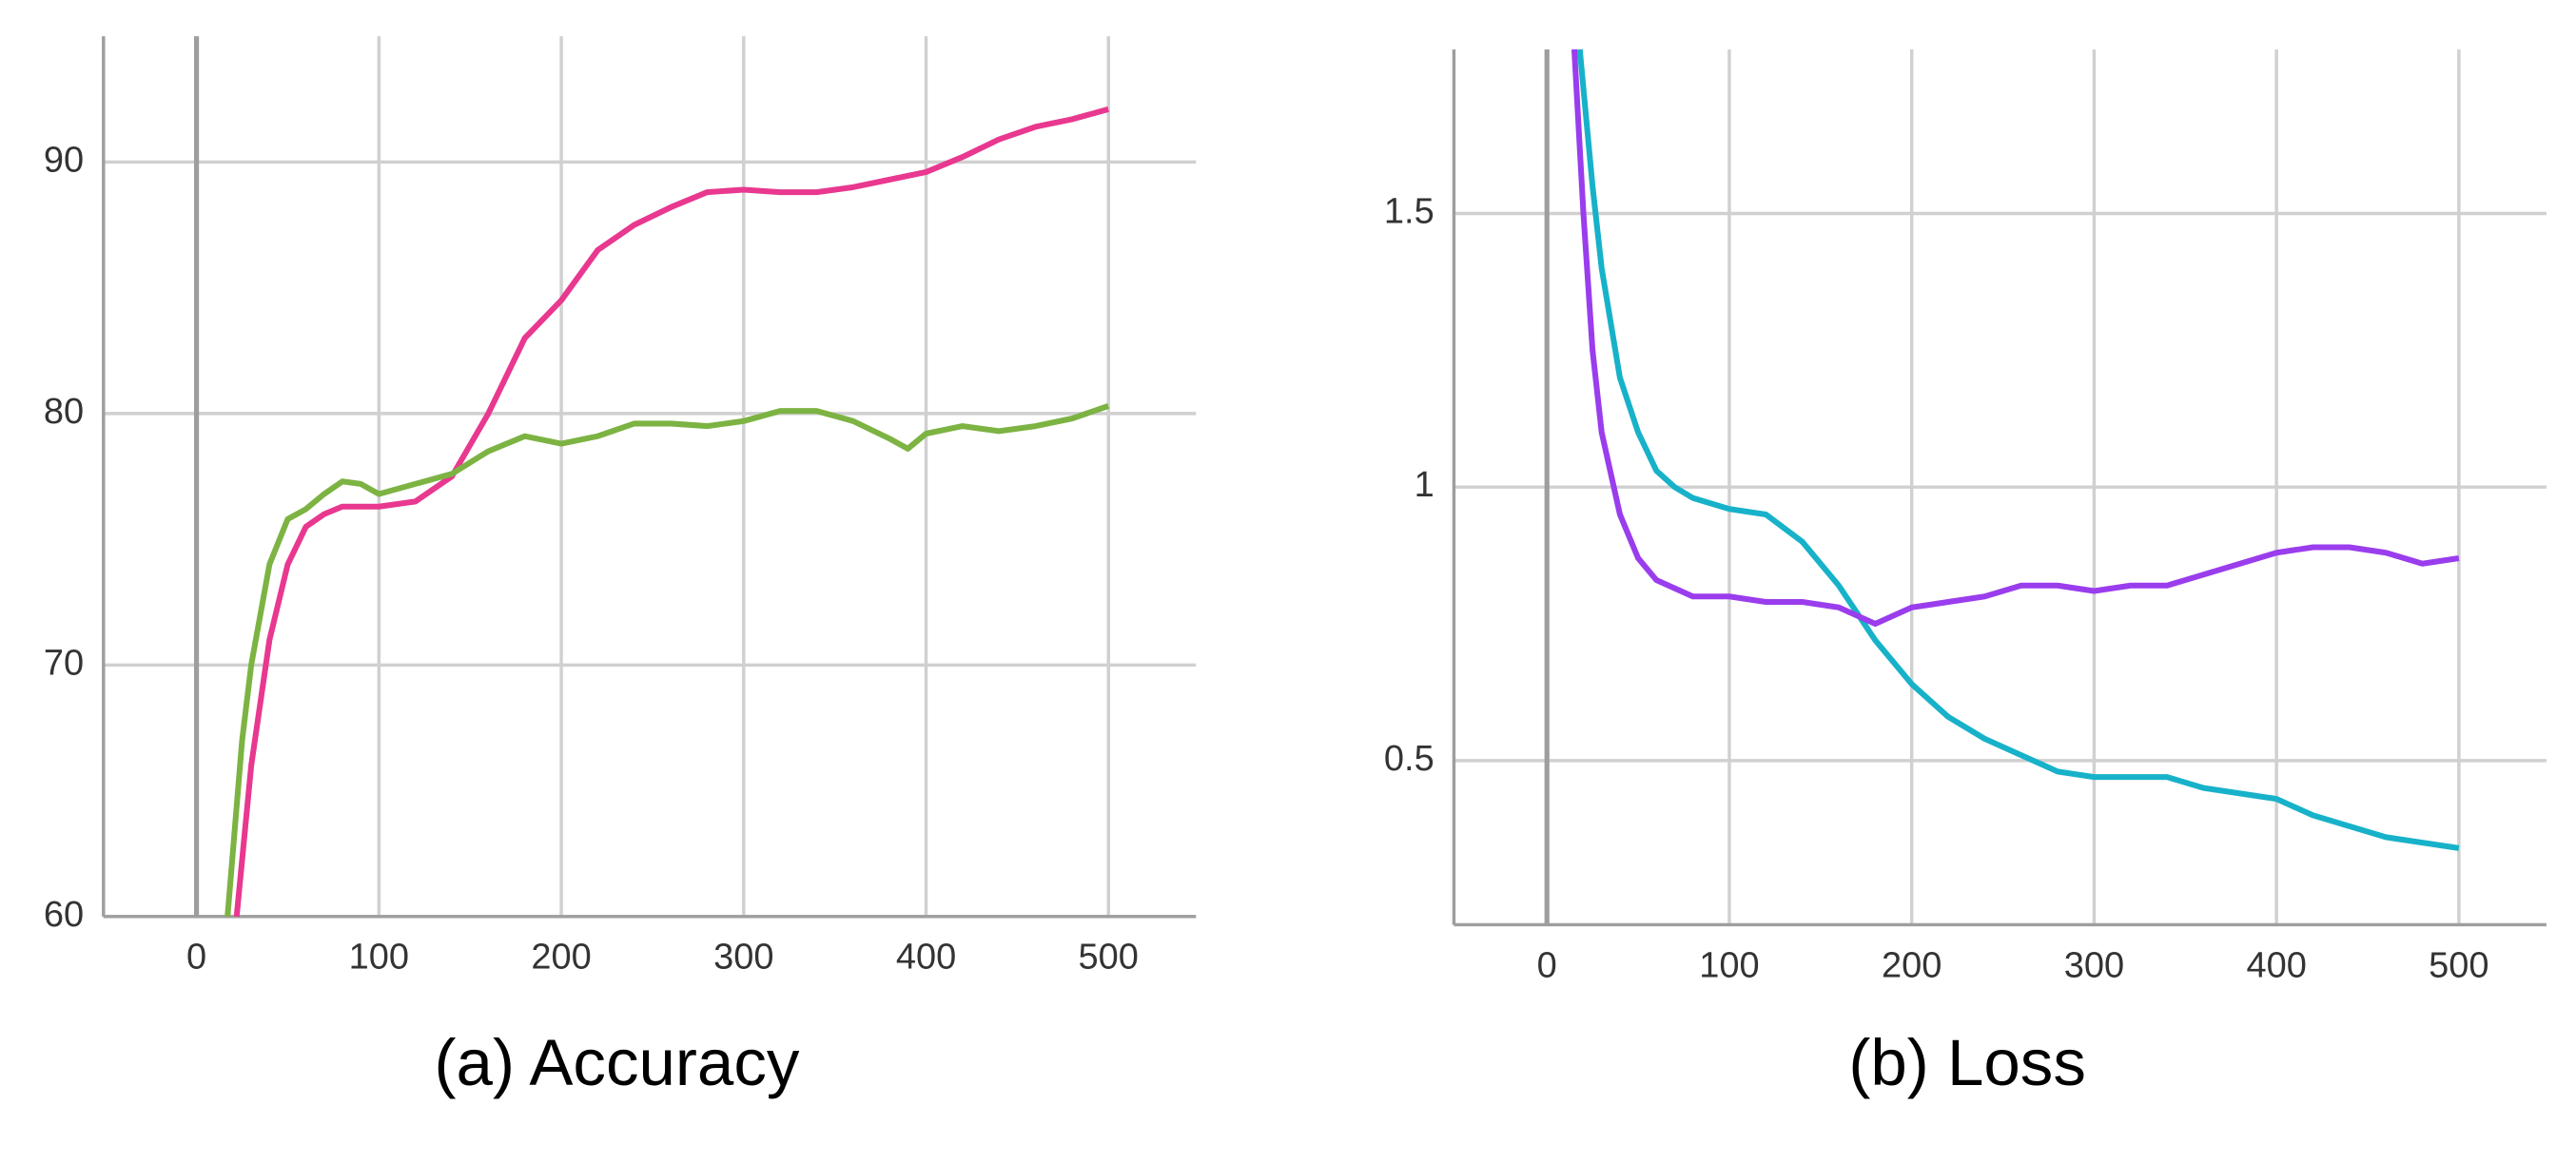 Image resolution: width=2576 pixels, height=1163 pixels. Describe the element at coordinates (1409, 759) in the screenshot. I see `y-tick-label: 0.5` at that location.